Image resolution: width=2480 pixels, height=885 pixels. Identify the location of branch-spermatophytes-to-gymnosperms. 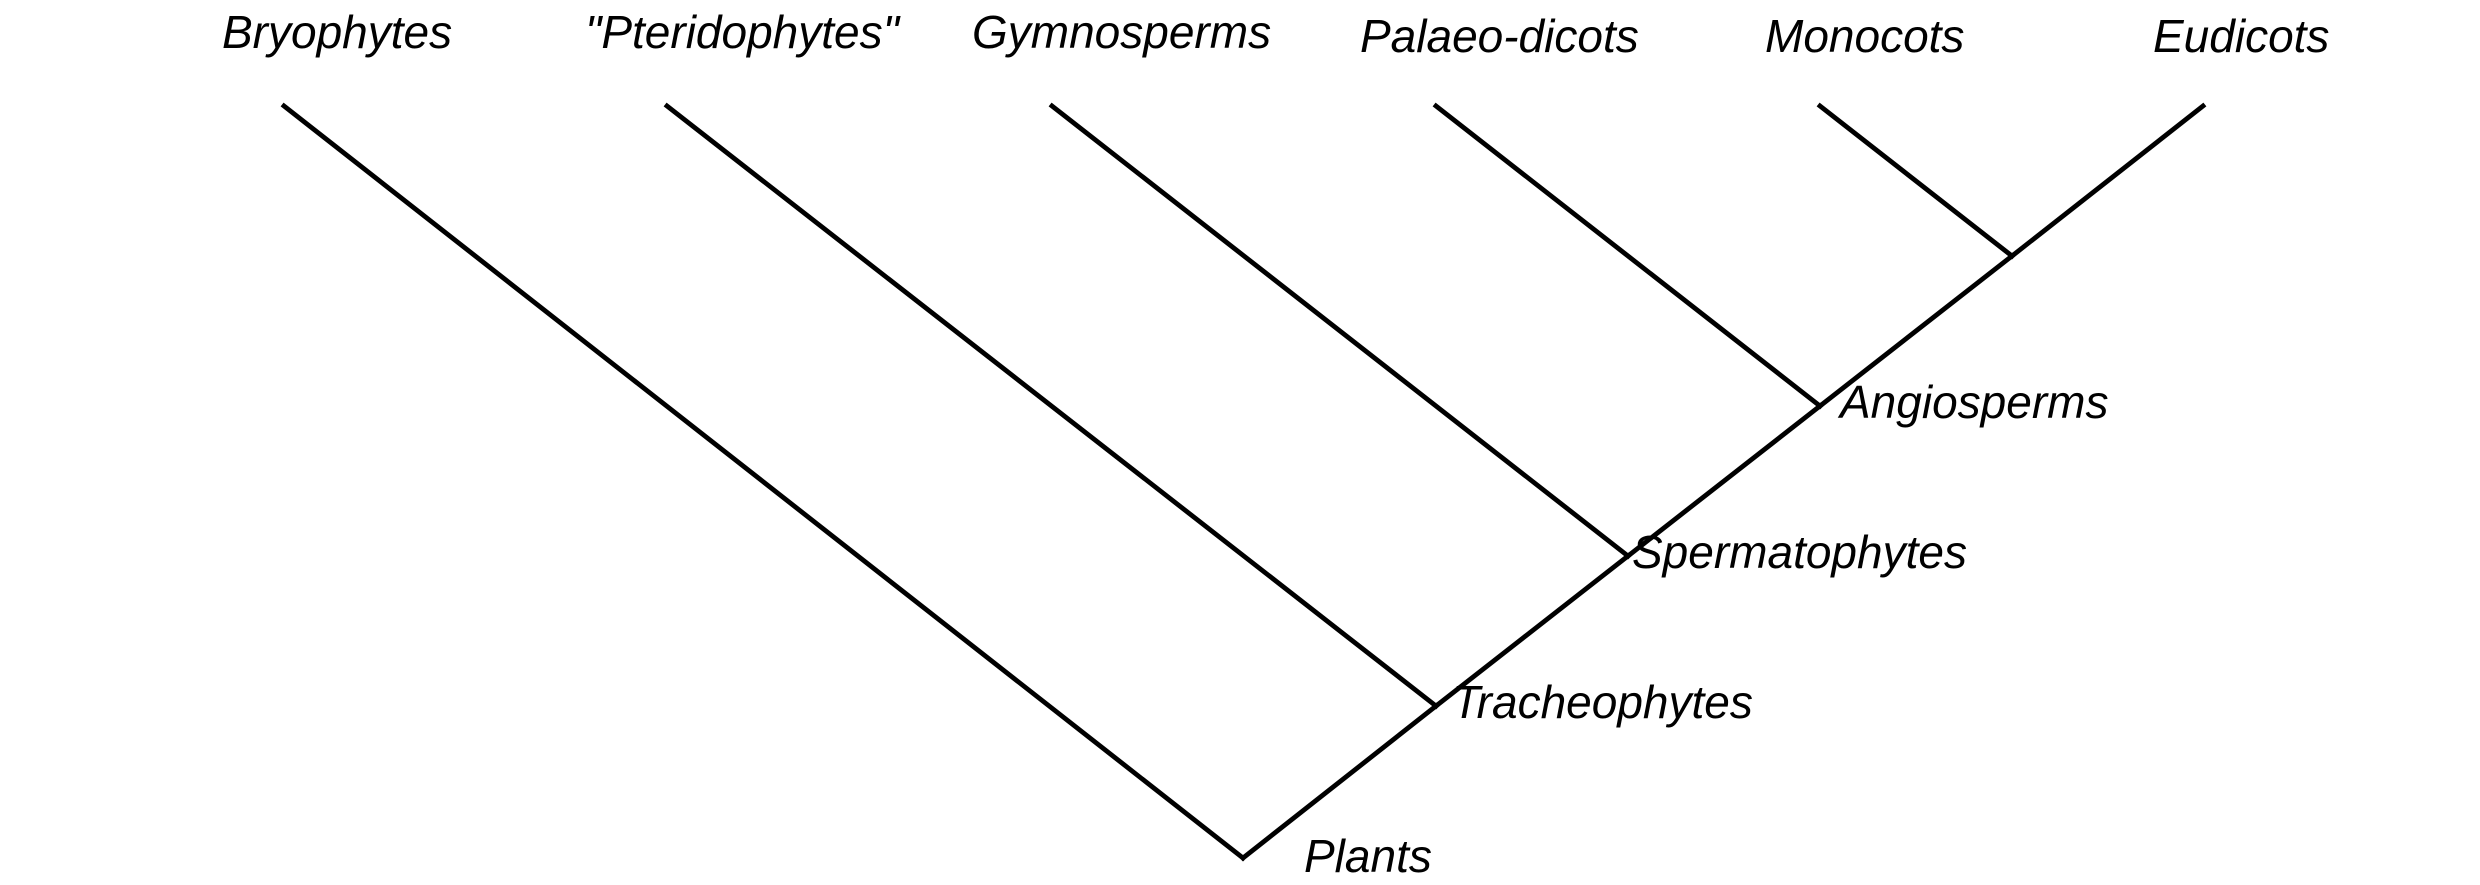
(1340, 331).